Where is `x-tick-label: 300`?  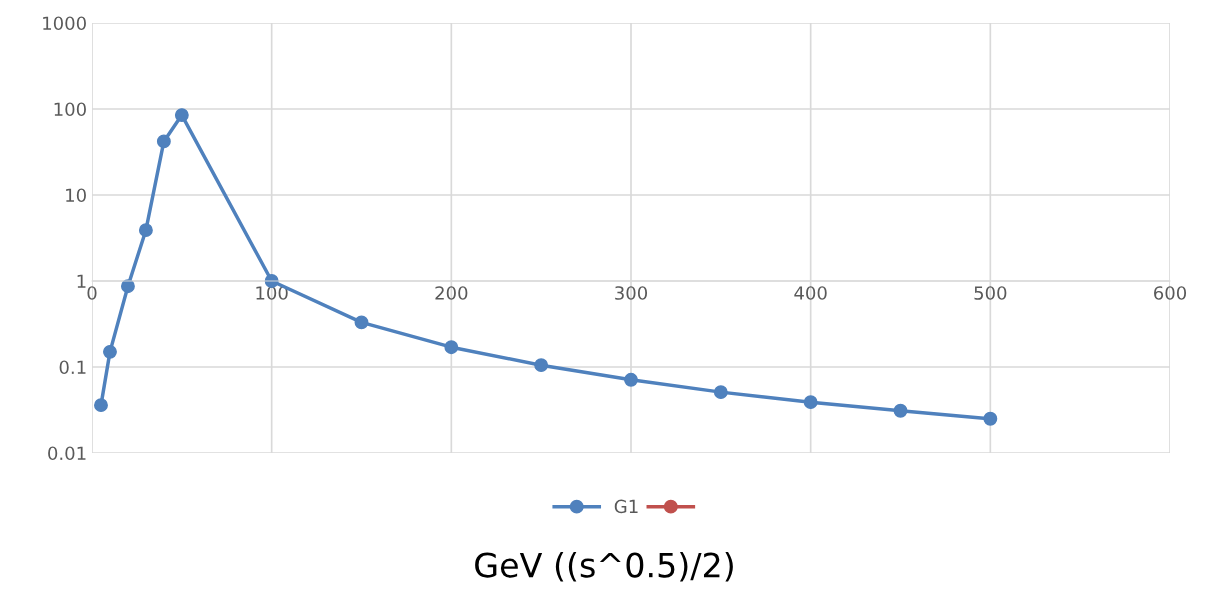
x-tick-label: 300 is located at coordinates (631, 293).